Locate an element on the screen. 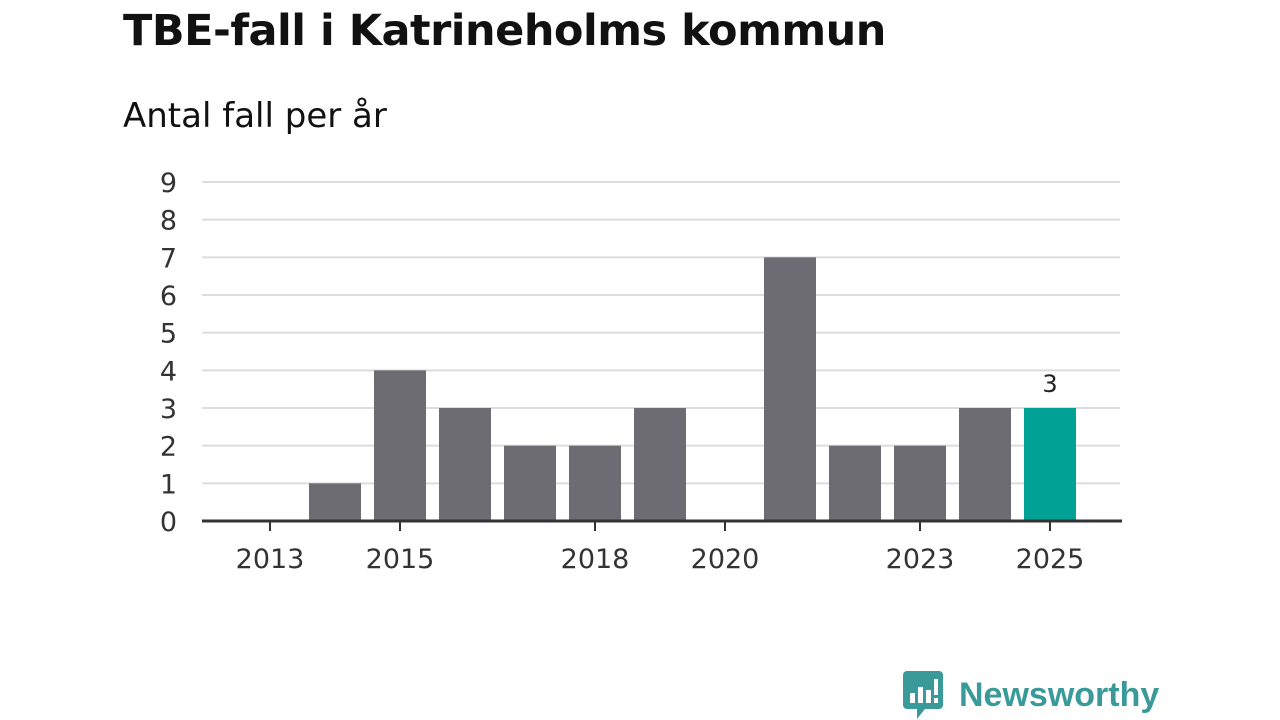 The height and width of the screenshot is (720, 1280). y-tick-label: 5 is located at coordinates (168, 334).